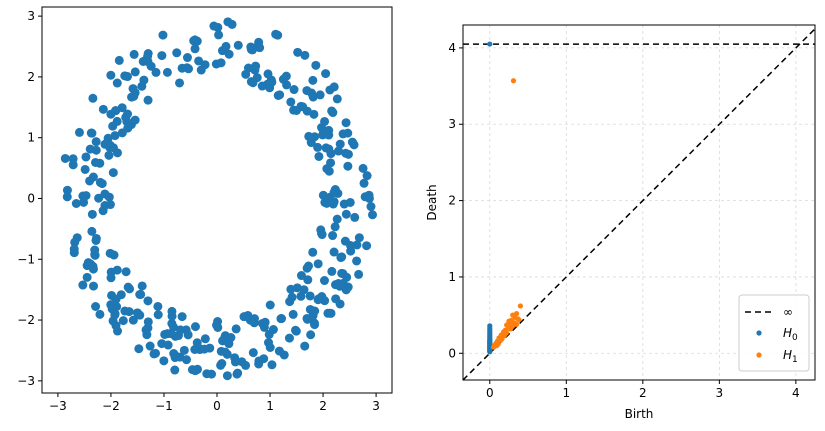 The width and height of the screenshot is (825, 431). I want to click on y-tick-label: −1, so click(26, 259).